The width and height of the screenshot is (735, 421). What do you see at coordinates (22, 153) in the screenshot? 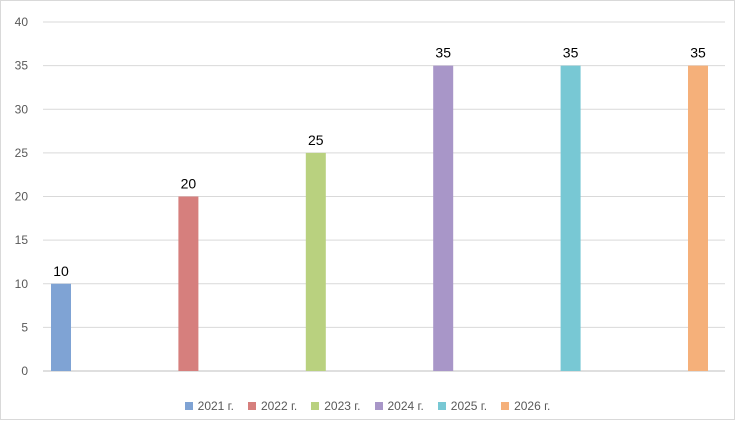
I see `y-tick-label: 25` at bounding box center [22, 153].